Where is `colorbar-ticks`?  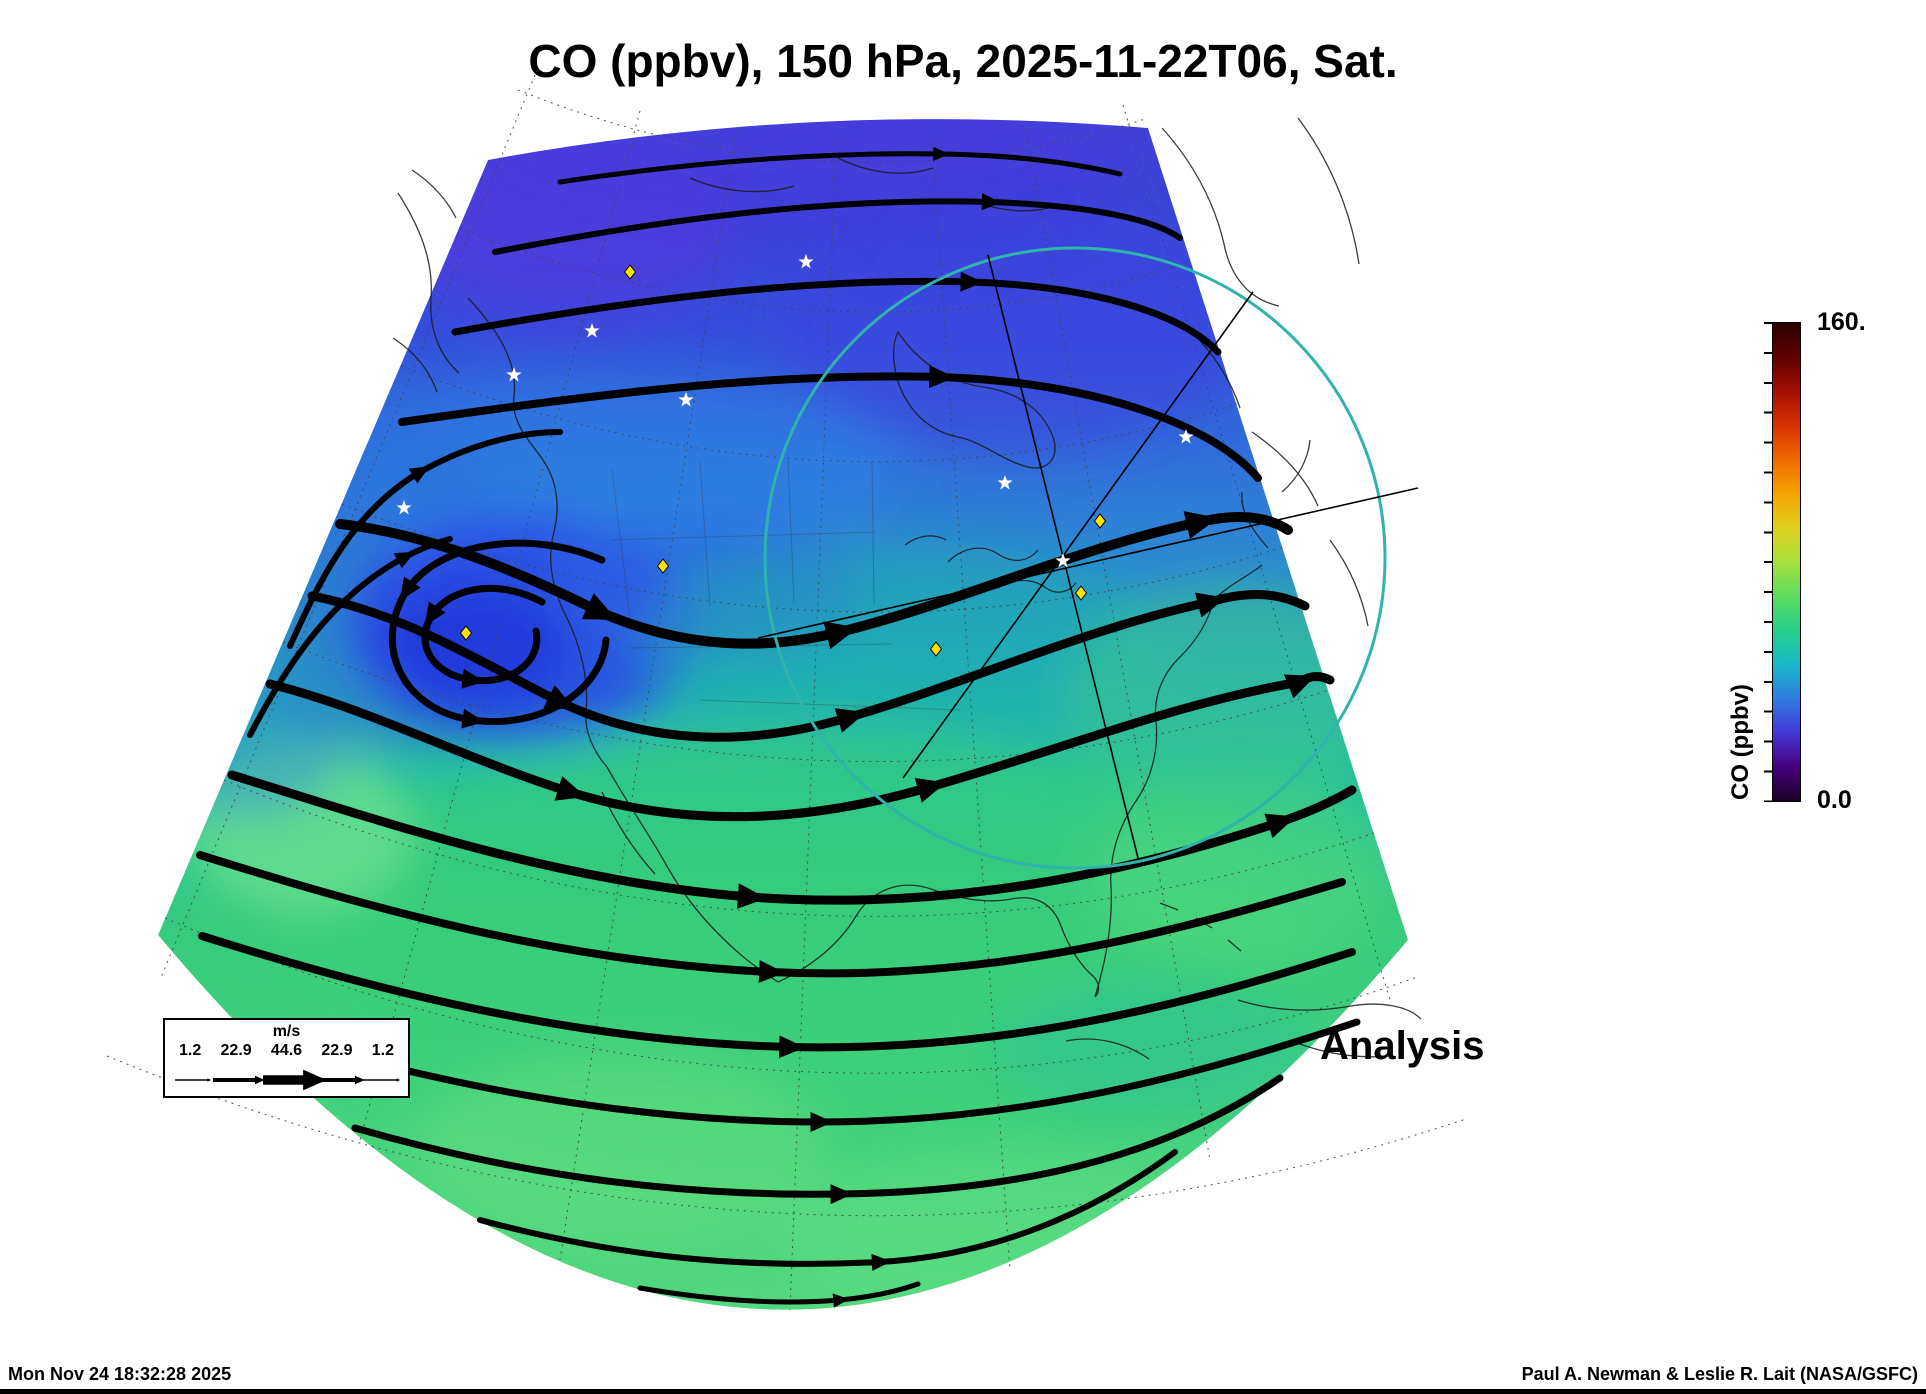
colorbar-ticks is located at coordinates (1768, 562).